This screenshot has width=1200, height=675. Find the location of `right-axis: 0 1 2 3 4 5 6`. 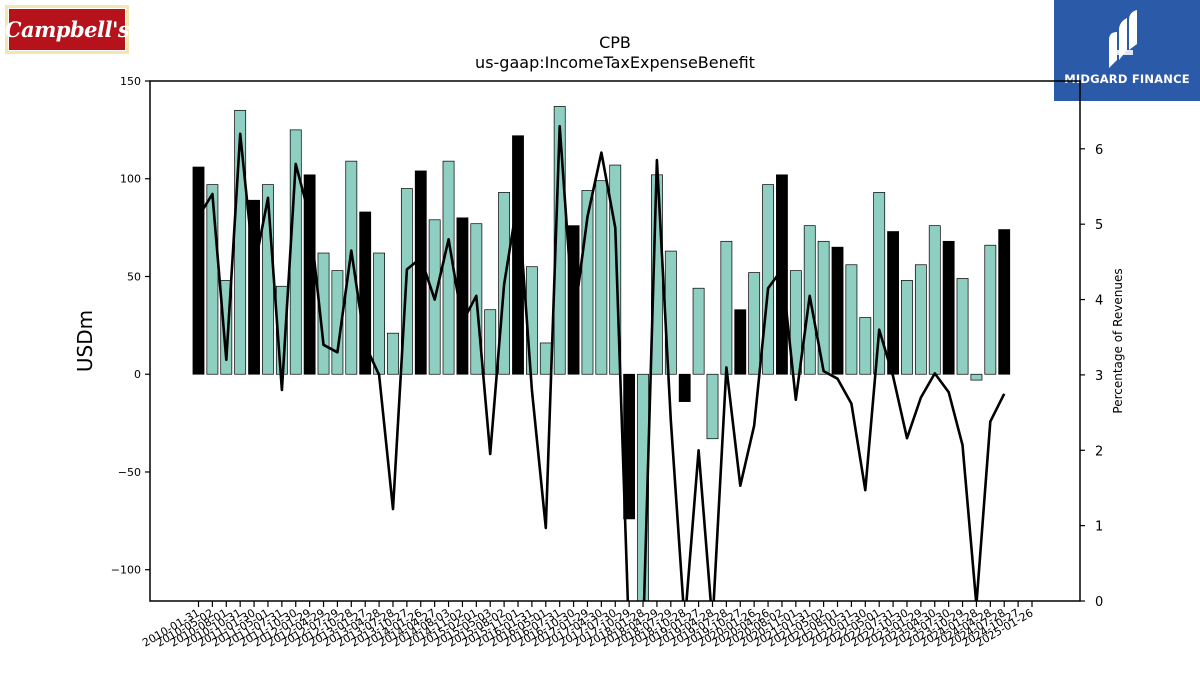

right-axis: 0 1 2 3 4 5 6 is located at coordinates (1091, 376).